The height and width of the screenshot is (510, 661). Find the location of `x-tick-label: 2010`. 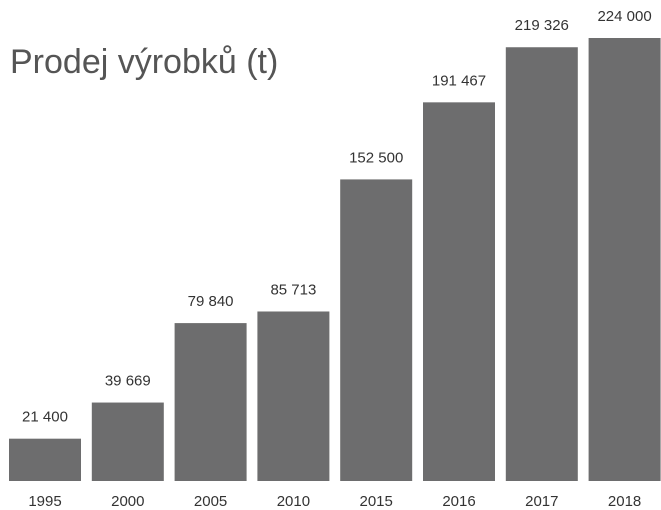

x-tick-label: 2010 is located at coordinates (293, 501).